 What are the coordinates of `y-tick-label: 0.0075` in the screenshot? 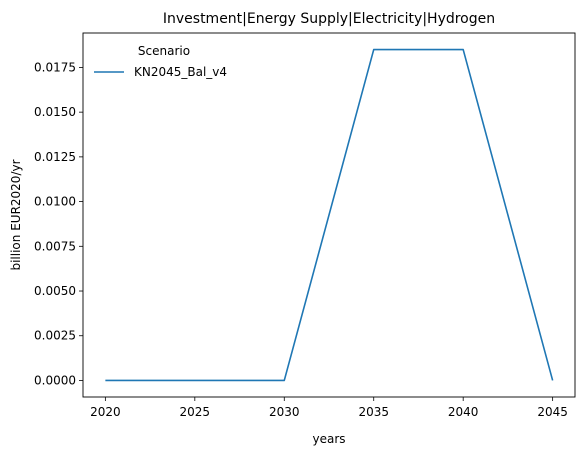 It's located at (55, 246).